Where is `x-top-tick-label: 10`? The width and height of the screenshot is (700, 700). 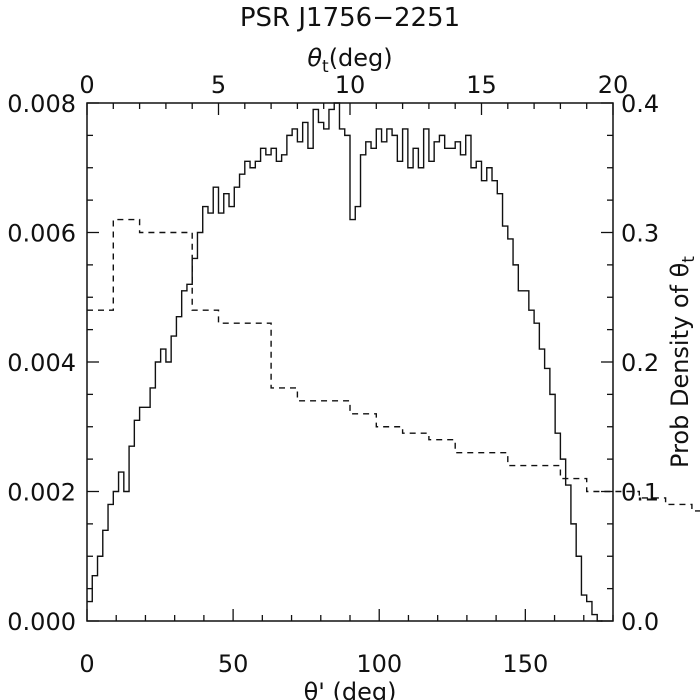 x-top-tick-label: 10 is located at coordinates (350, 85).